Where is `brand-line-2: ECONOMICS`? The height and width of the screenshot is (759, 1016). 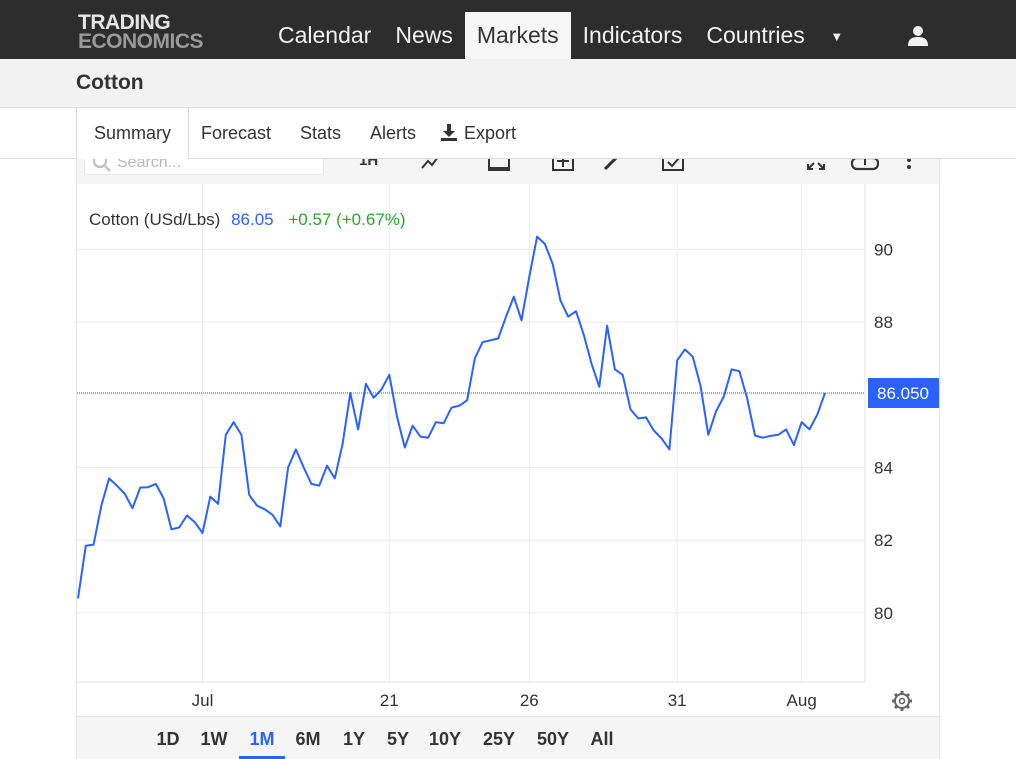
brand-line-2: ECONOMICS is located at coordinates (141, 41).